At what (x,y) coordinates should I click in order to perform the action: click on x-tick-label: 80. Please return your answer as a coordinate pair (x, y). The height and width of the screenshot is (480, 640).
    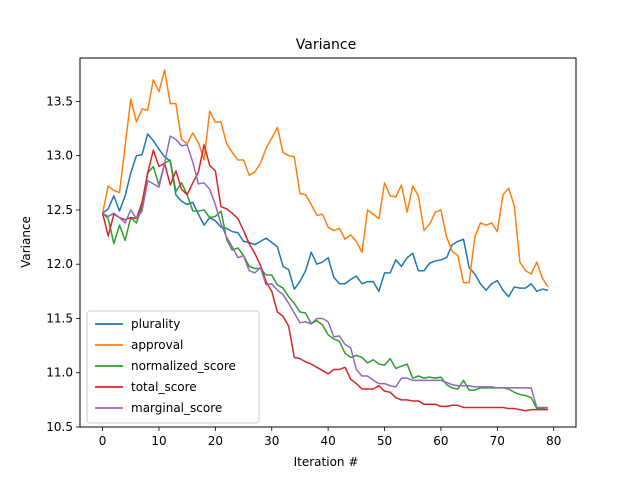
    Looking at the image, I should click on (553, 441).